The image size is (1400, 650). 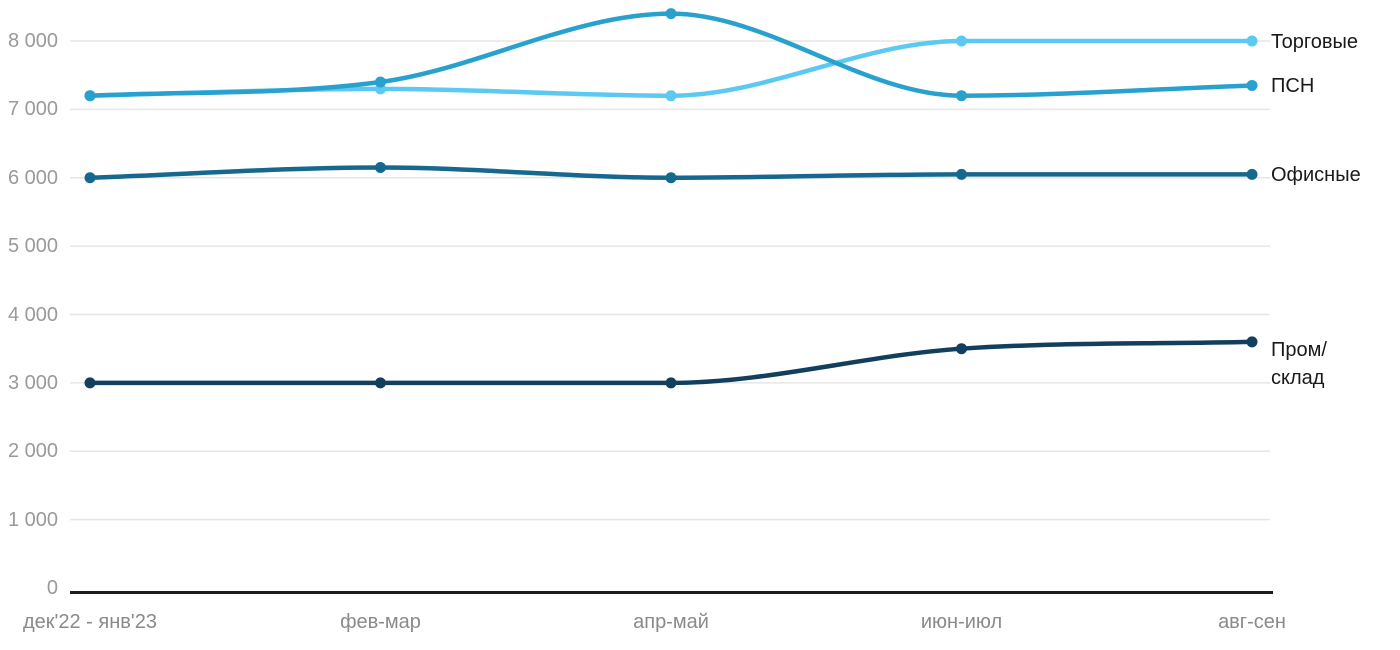 I want to click on series-label: Торговые, so click(x=1315, y=42).